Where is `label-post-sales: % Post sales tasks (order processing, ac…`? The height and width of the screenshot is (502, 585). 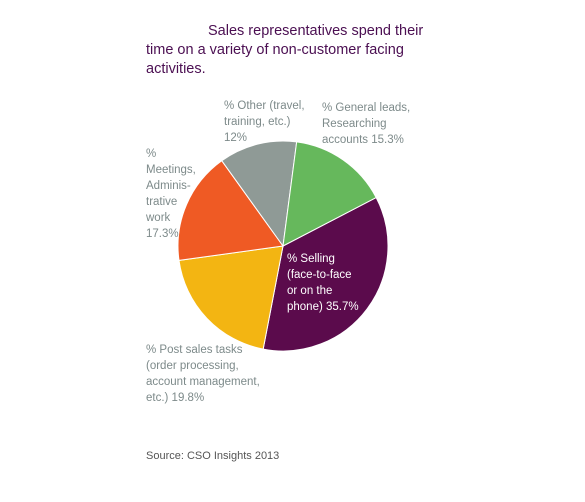 label-post-sales: % Post sales tasks (order processing, ac… is located at coordinates (203, 374).